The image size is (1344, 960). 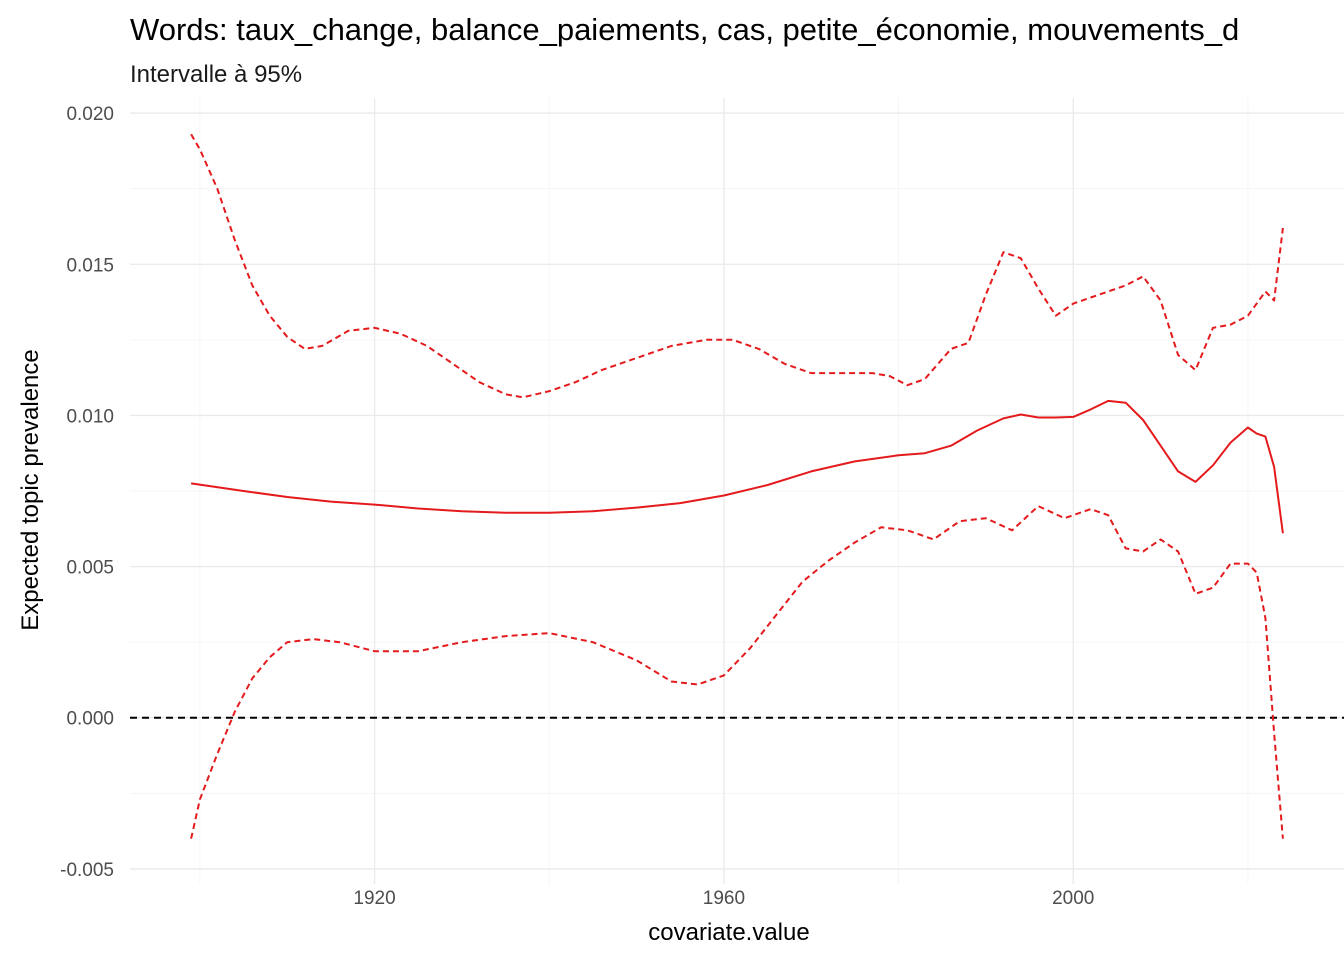 What do you see at coordinates (90, 568) in the screenshot?
I see `y-tick-label: 0.005` at bounding box center [90, 568].